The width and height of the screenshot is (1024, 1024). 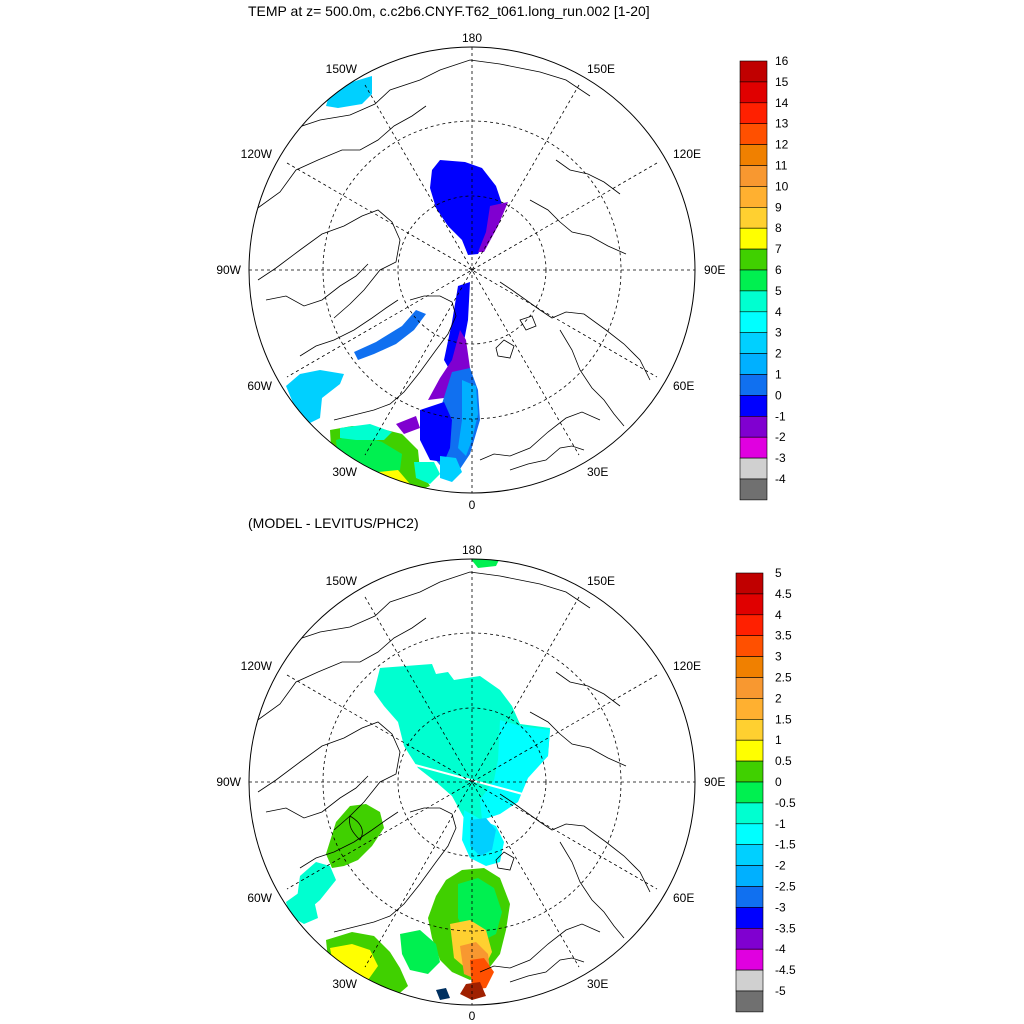 I want to click on colorbar-tick-label: 1, so click(x=778, y=375).